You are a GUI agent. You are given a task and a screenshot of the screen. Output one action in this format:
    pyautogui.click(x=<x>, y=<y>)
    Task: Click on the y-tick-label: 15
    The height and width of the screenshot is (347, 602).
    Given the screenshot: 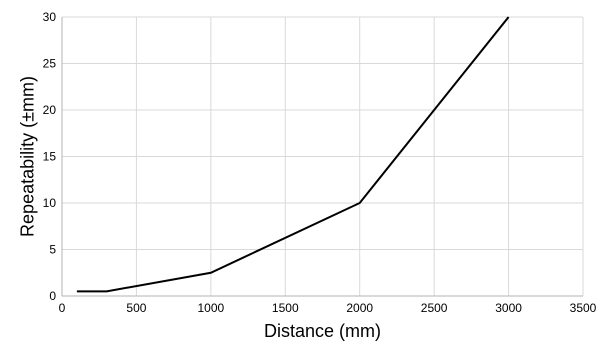 What is the action you would take?
    pyautogui.click(x=50, y=157)
    